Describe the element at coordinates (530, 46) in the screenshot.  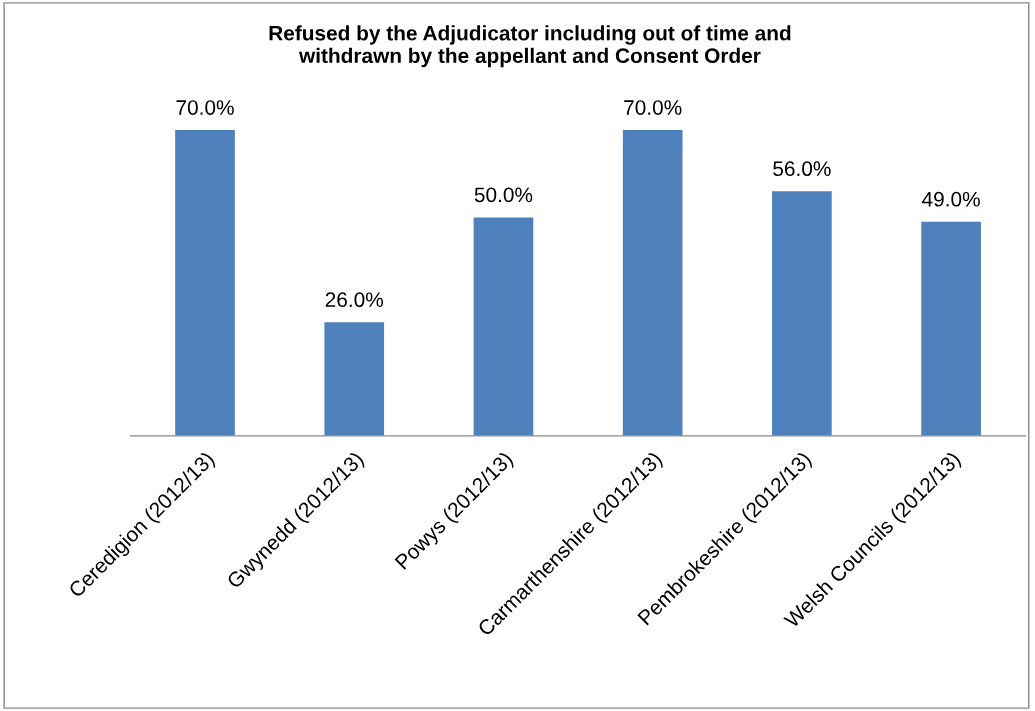
I see `chart-title: Refused by the Adjudicator including out of time and withdrawn by the appellant and Consent Order` at that location.